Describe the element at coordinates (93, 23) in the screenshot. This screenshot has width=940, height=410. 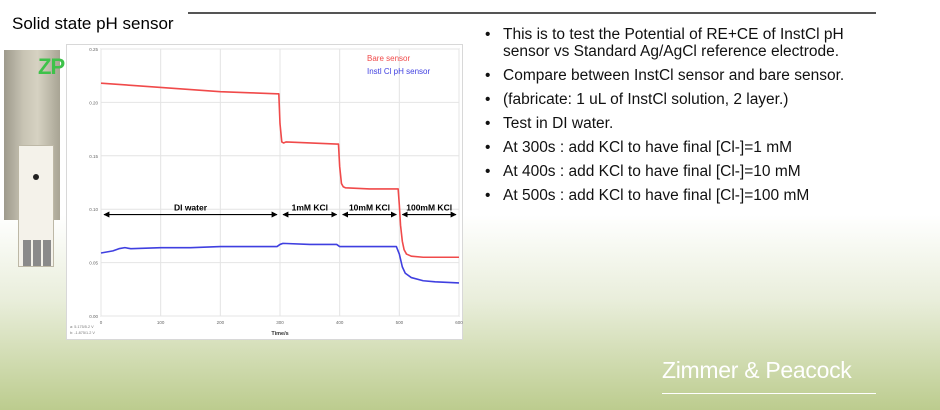
I see `slide-title: Solid state pH sensor` at that location.